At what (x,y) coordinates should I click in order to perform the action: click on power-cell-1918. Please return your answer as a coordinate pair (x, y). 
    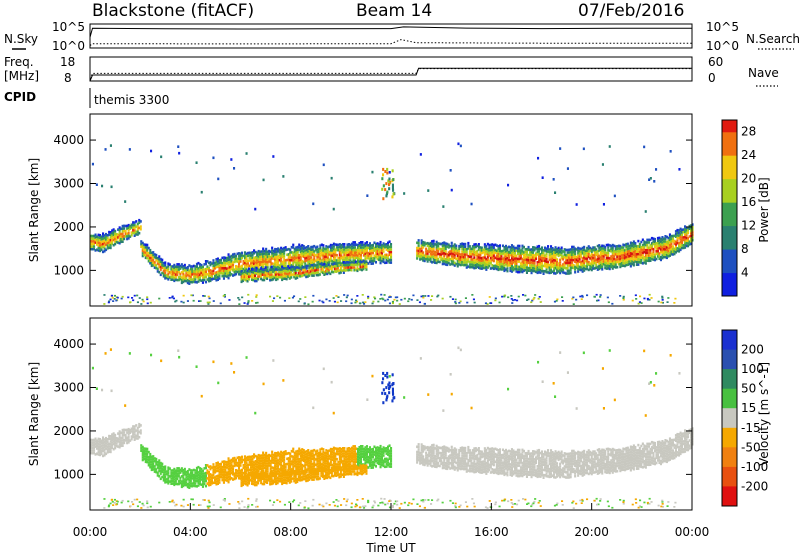
    Looking at the image, I should click on (305, 263).